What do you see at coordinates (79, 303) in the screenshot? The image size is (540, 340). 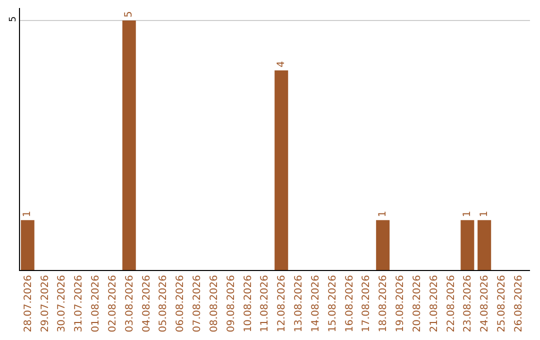 I see `x-tick-label: 31.07.2026` at bounding box center [79, 303].